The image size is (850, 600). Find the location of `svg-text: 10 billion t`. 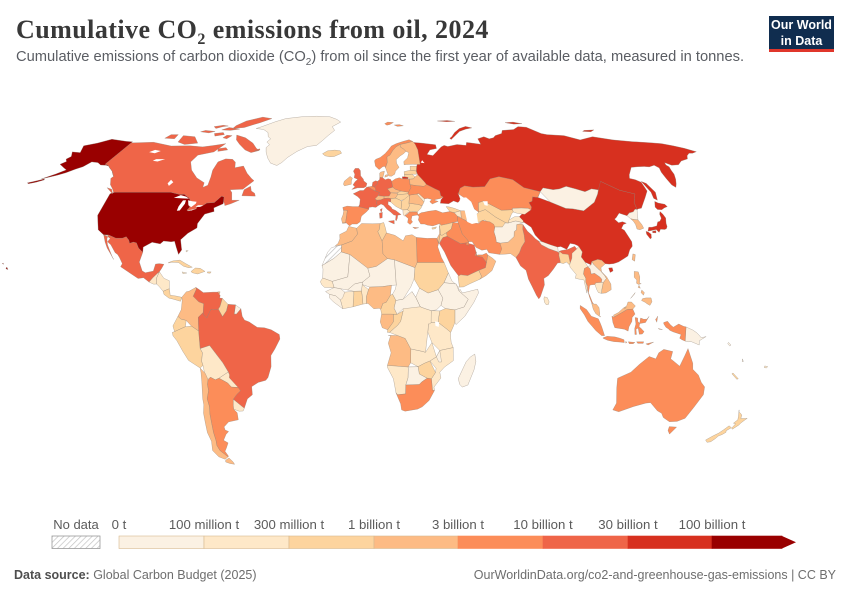

svg-text: 10 billion t is located at coordinates (543, 524).